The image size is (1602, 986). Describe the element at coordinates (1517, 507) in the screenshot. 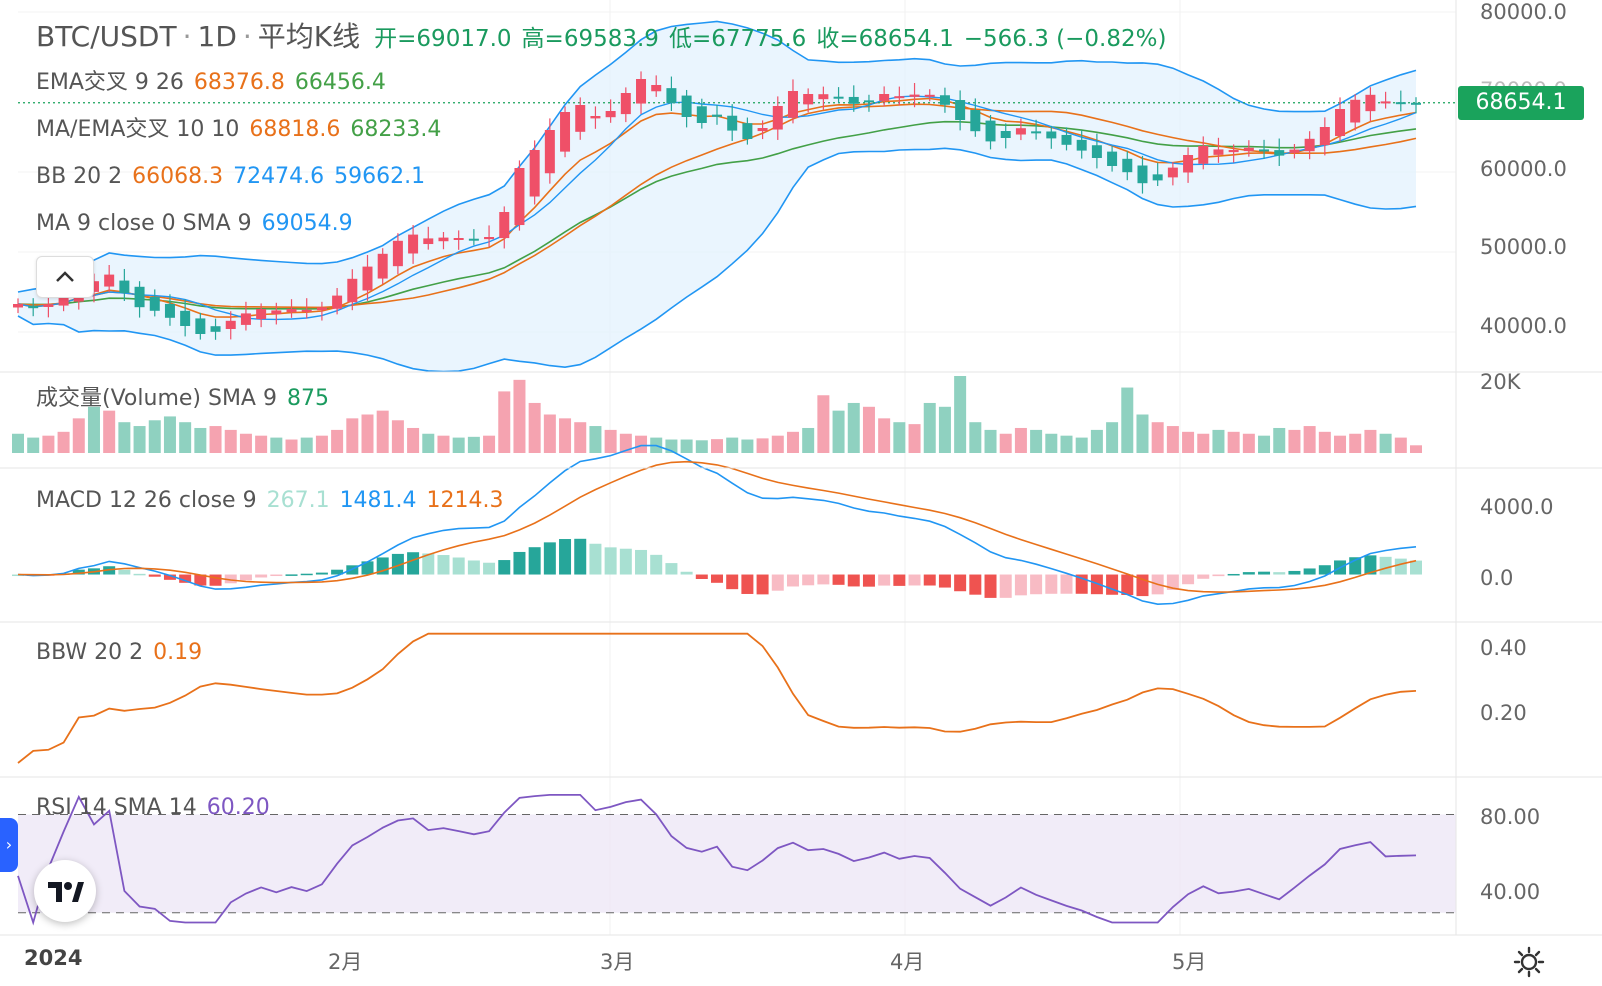

I see `macd-tick-4000: 4000.0` at that location.